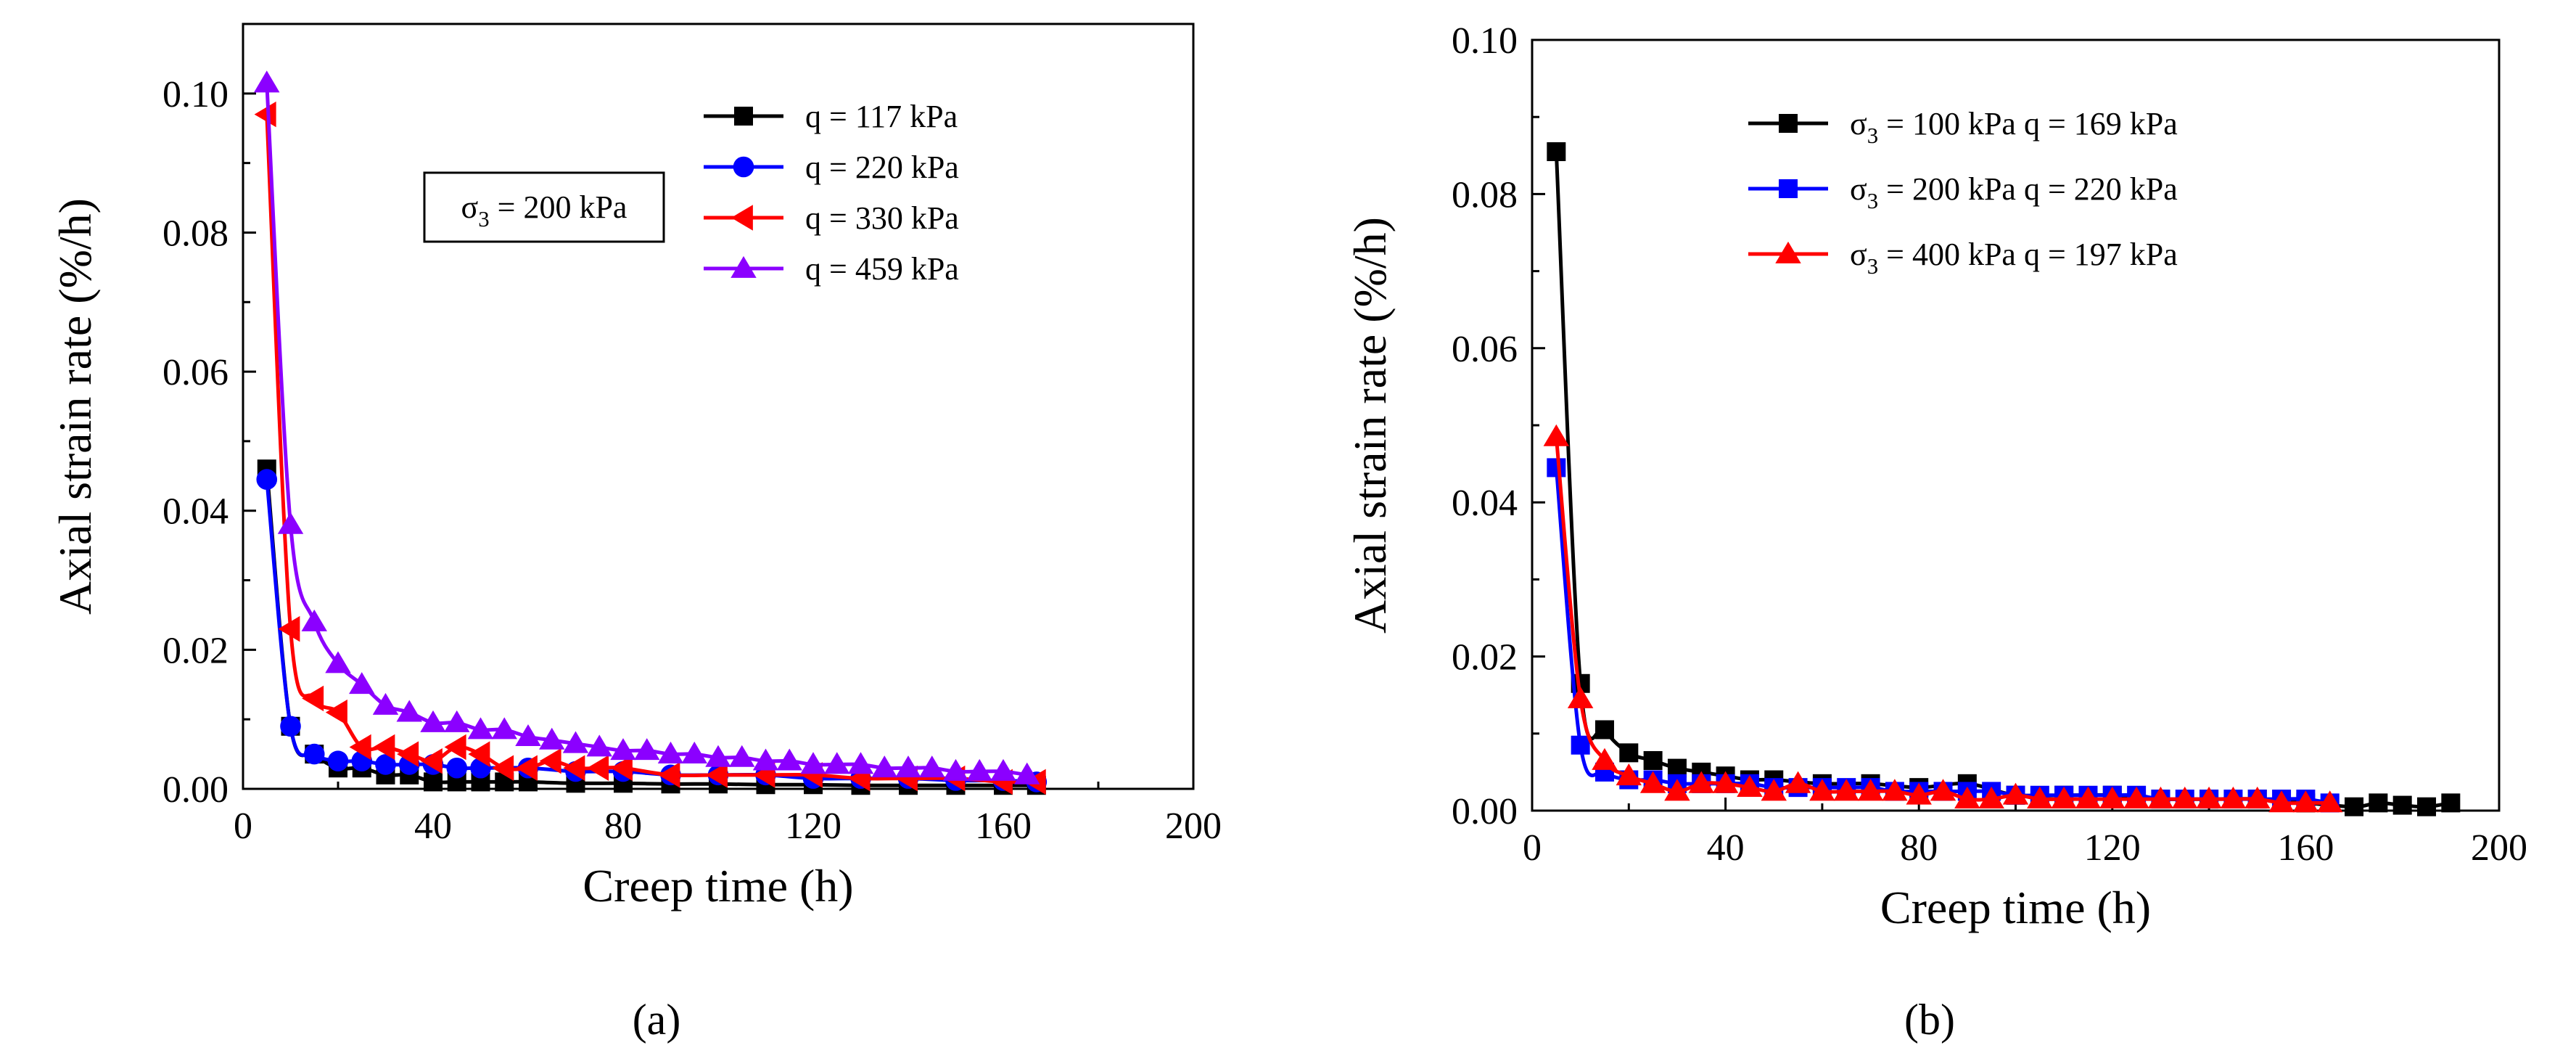  Describe the element at coordinates (1193, 826) in the screenshot. I see `x-tick-label: 200` at that location.